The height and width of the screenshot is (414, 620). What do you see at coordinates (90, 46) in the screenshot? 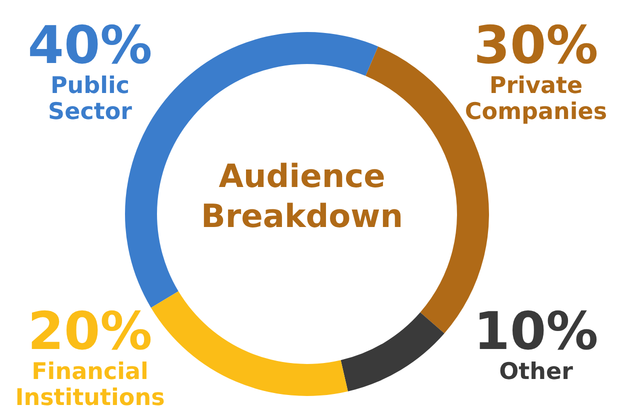
I see `data-label: 40%` at bounding box center [90, 46].